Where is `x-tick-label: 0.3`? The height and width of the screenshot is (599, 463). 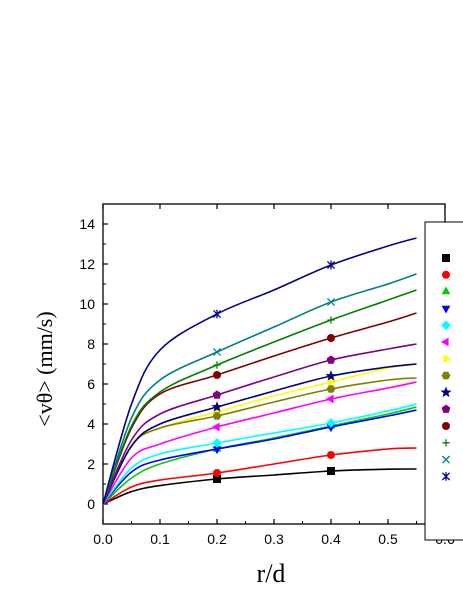
x-tick-label: 0.3 is located at coordinates (274, 539).